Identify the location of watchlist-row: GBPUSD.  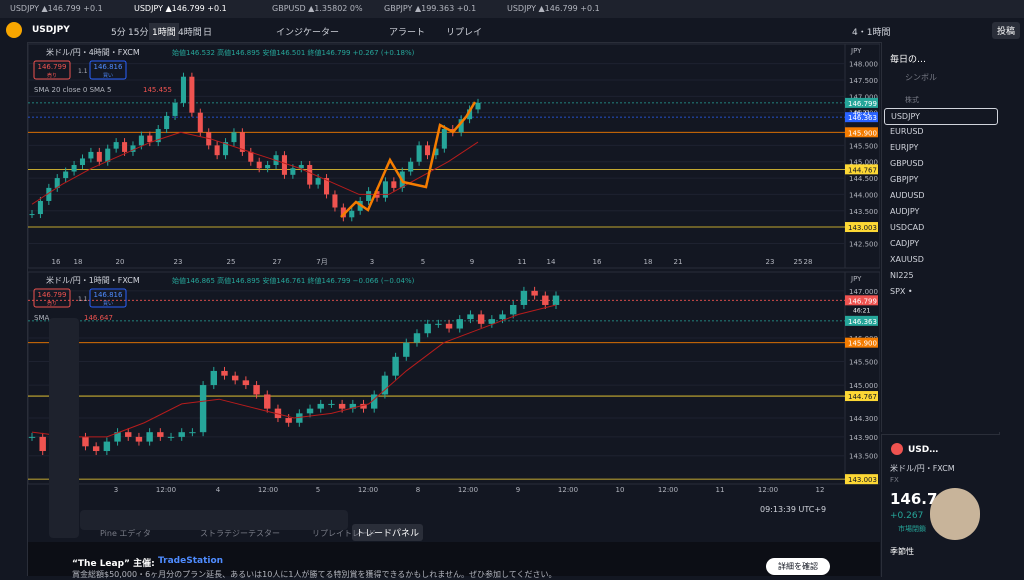
(907, 163).